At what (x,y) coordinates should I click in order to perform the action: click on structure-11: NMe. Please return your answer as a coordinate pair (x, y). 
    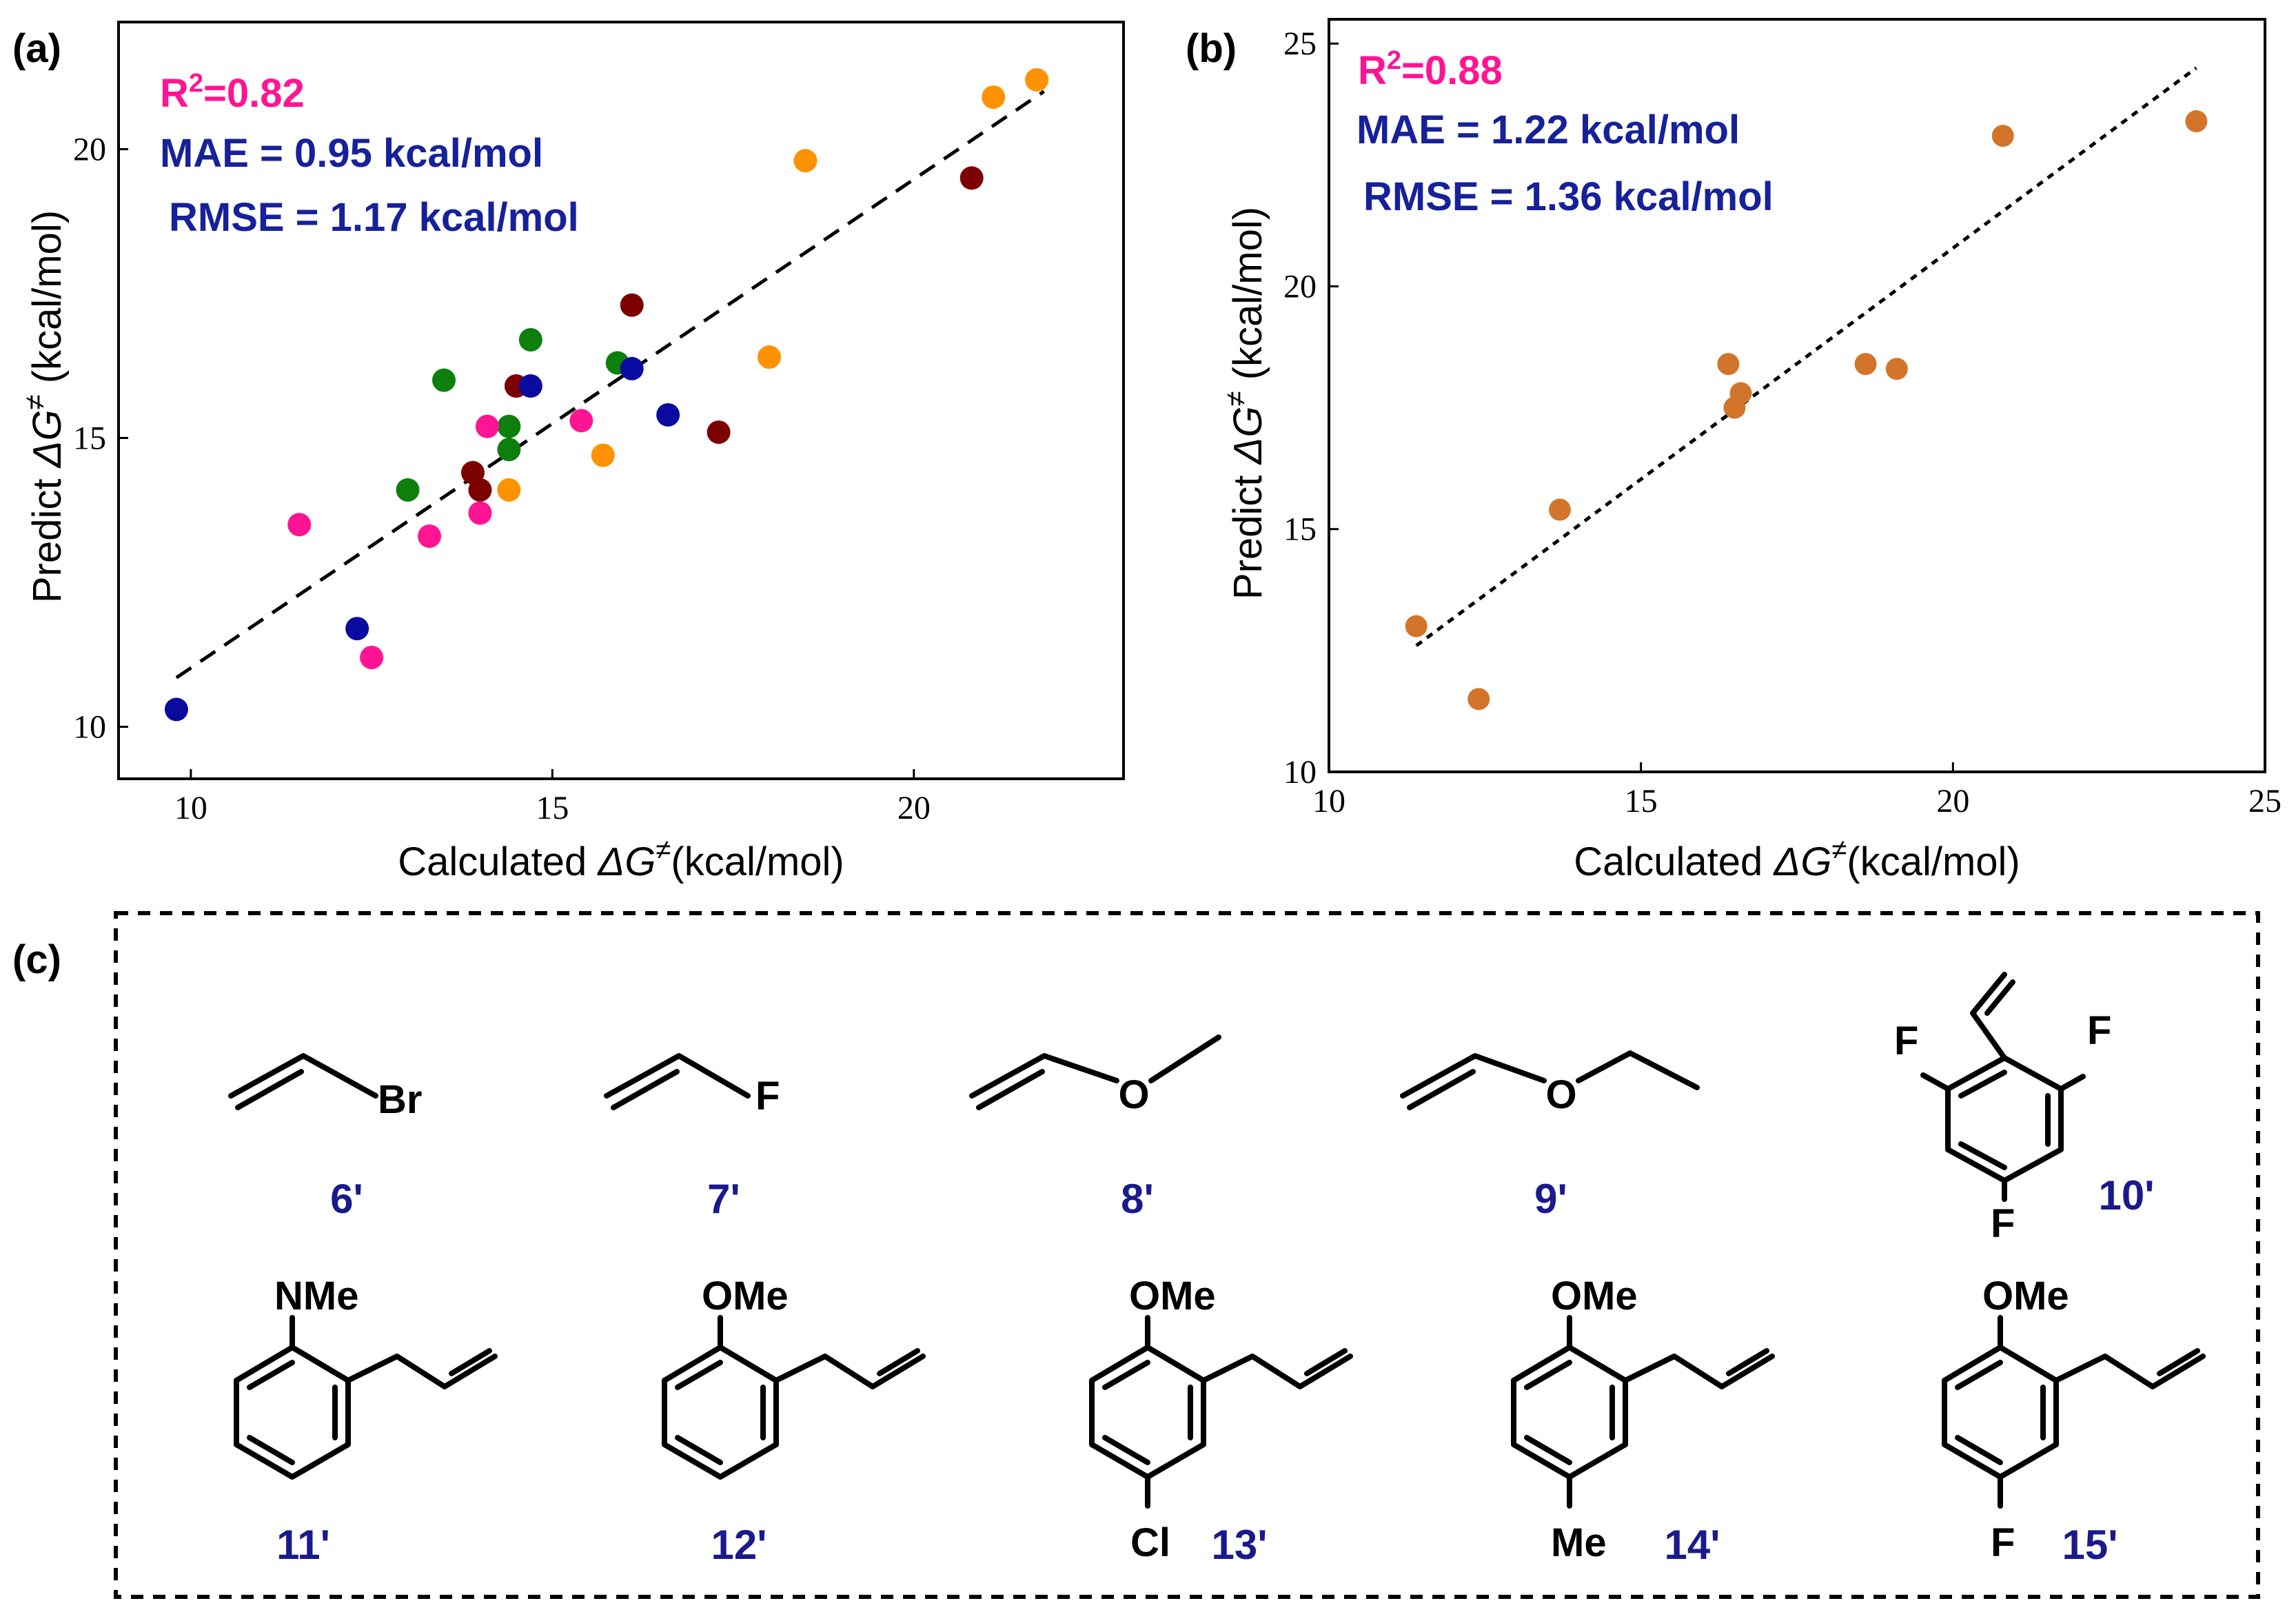
    Looking at the image, I should click on (366, 1377).